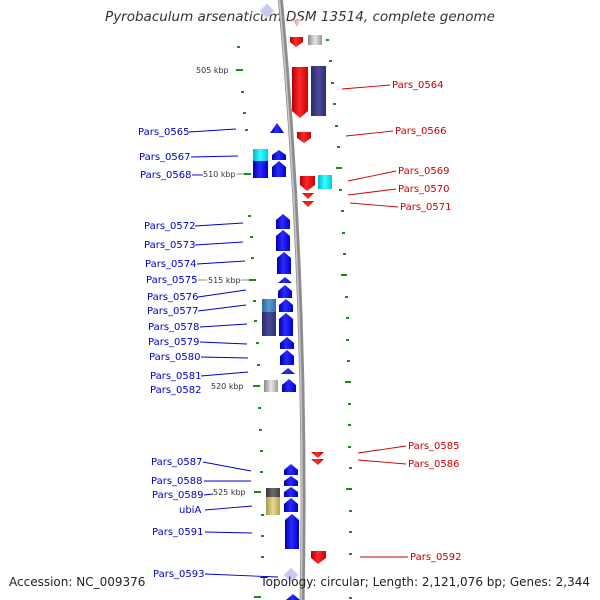  Describe the element at coordinates (273, 492) in the screenshot. I see `gene-pars-0589b` at that location.